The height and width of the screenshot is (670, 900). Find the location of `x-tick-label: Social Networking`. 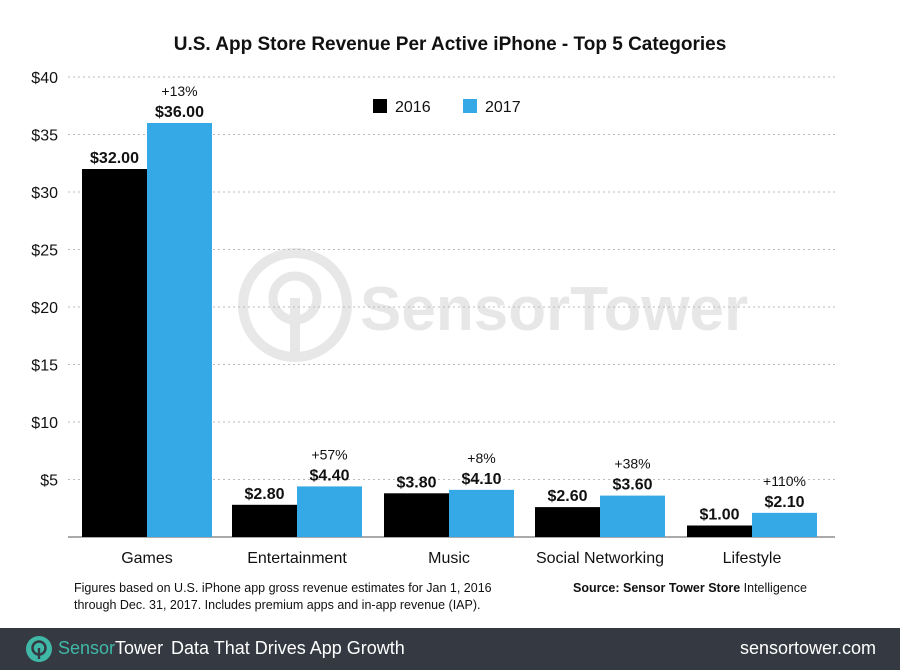

x-tick-label: Social Networking is located at coordinates (600, 558).